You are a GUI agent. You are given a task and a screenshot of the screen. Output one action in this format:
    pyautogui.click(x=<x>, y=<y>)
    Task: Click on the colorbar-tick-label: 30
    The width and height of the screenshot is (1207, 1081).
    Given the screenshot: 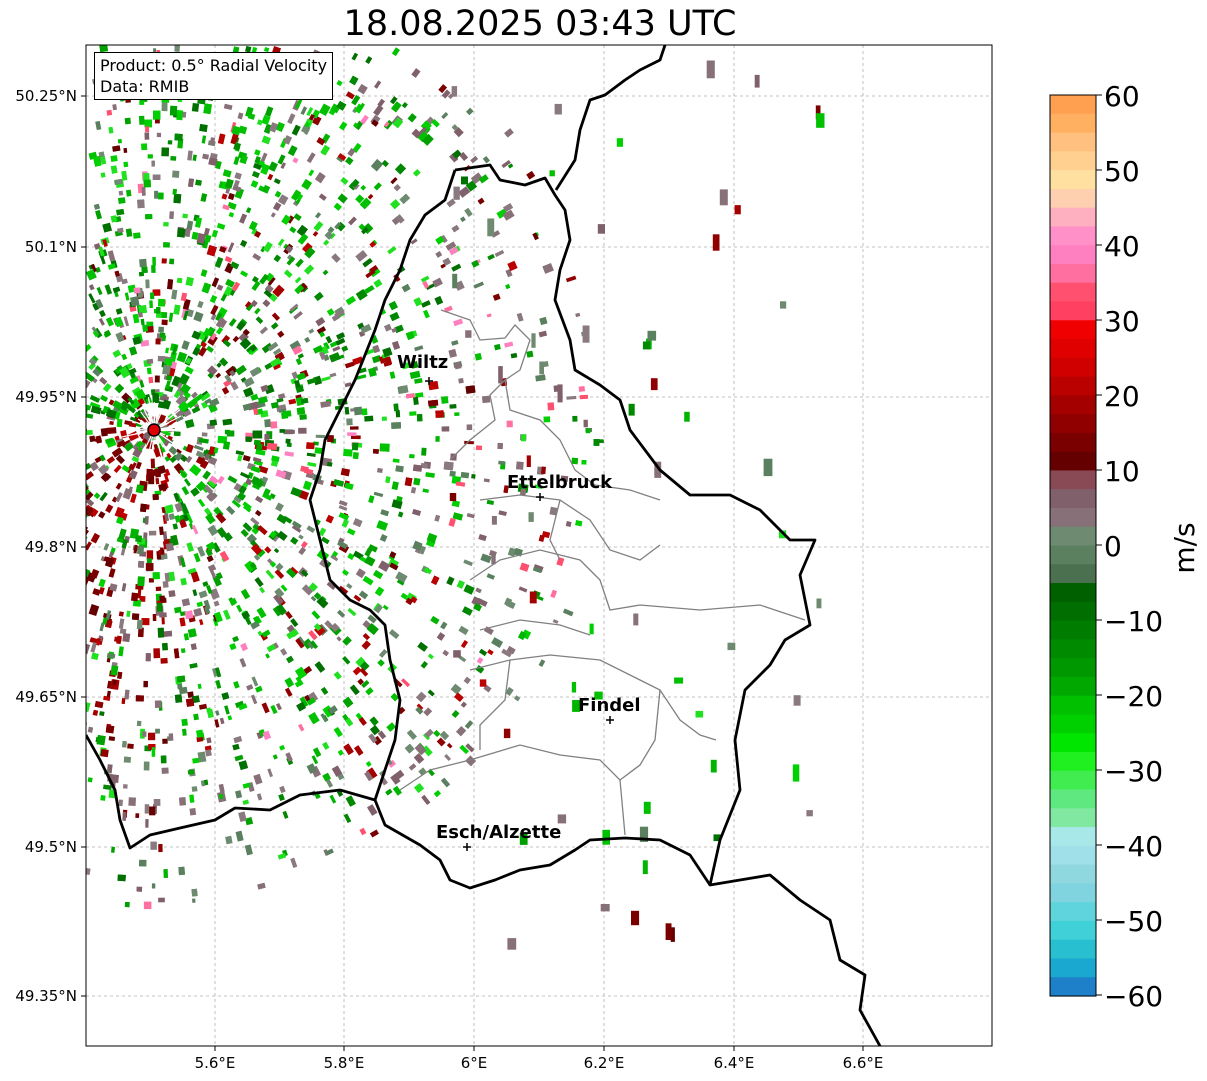 What is the action you would take?
    pyautogui.click(x=1122, y=321)
    